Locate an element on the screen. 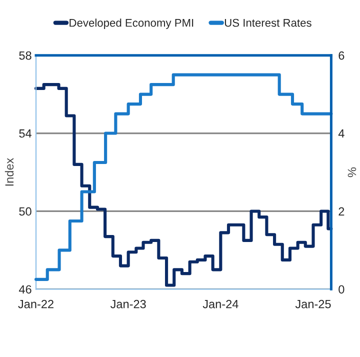  y2-tick-label: 2 is located at coordinates (341, 211).